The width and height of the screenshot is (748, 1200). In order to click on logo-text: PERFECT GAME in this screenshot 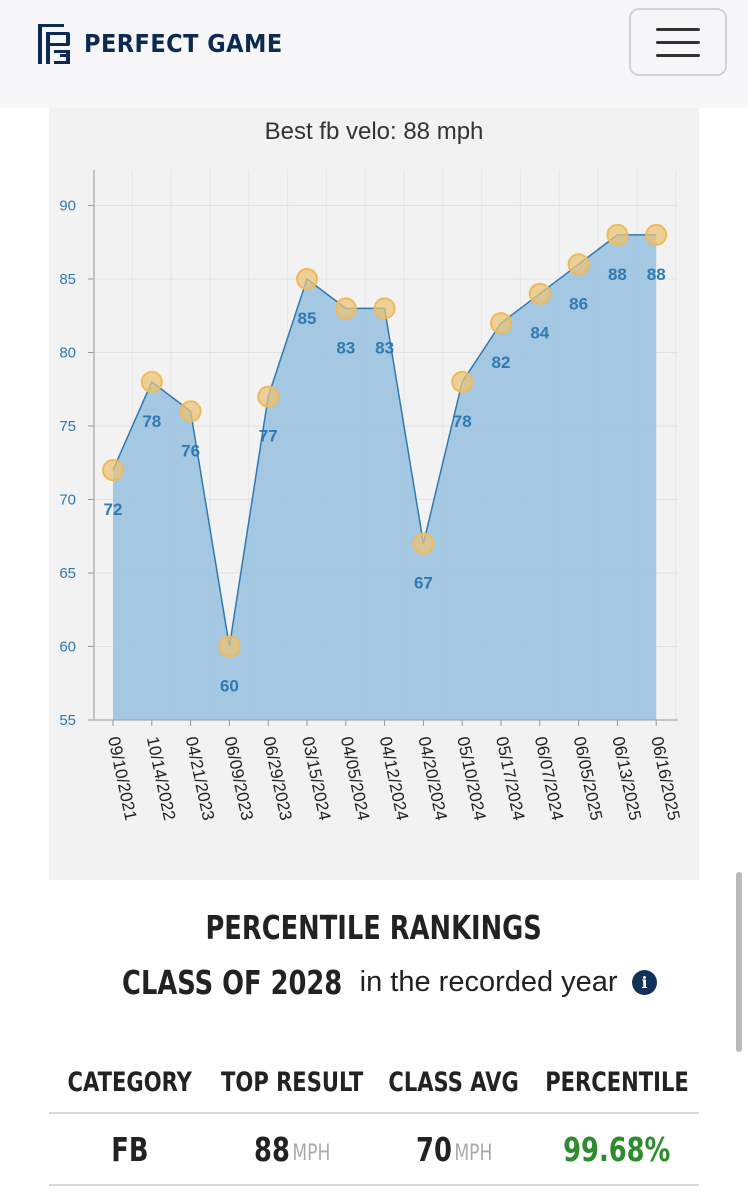, I will do `click(183, 43)`.